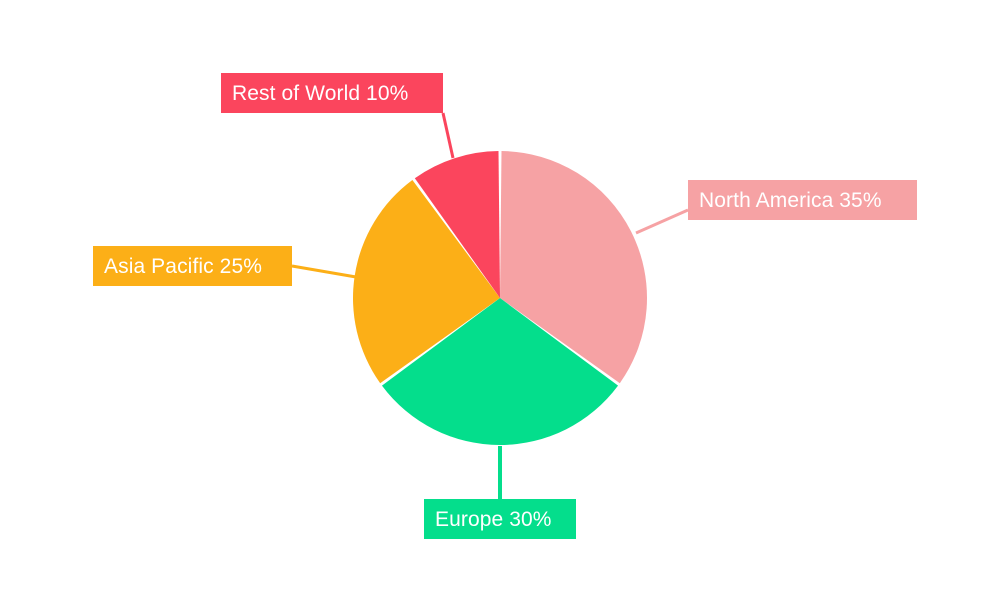 Image resolution: width=1000 pixels, height=600 pixels. Describe the element at coordinates (324, 271) in the screenshot. I see `leader-line-asia-pacific` at that location.